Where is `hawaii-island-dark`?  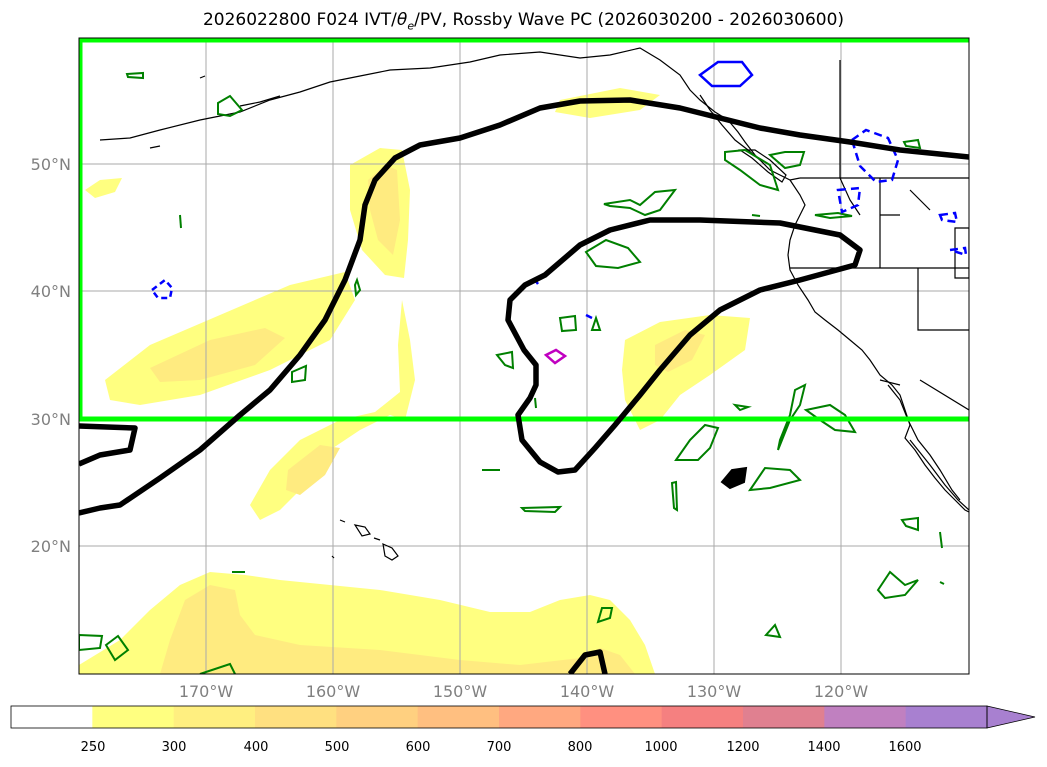 hawaii-island-dark is located at coordinates (734, 478).